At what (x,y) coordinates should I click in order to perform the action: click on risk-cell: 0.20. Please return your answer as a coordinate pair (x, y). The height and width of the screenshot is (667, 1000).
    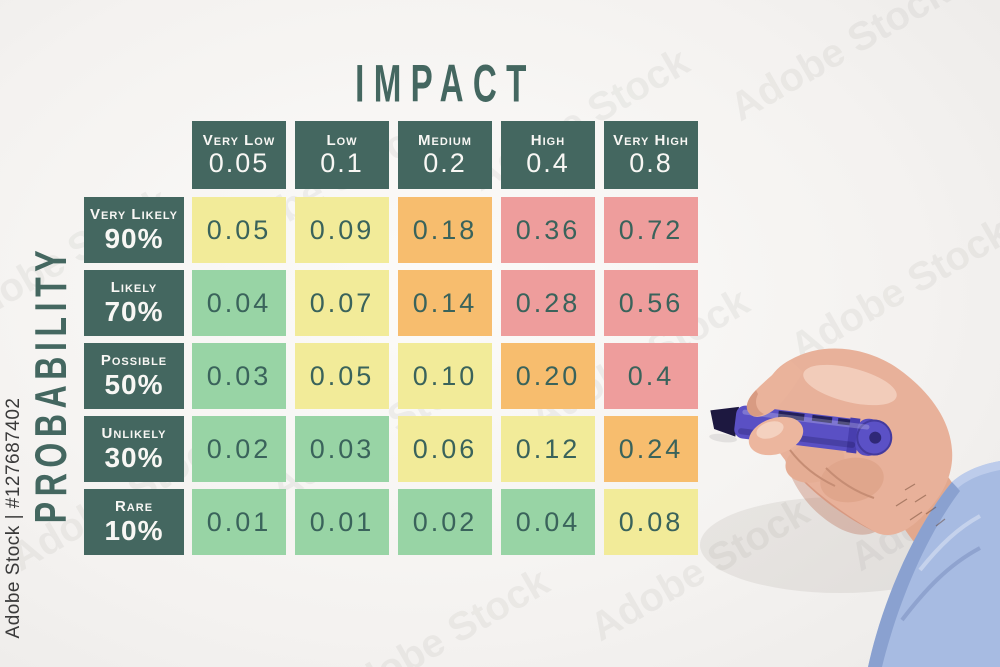
    Looking at the image, I should click on (548, 376).